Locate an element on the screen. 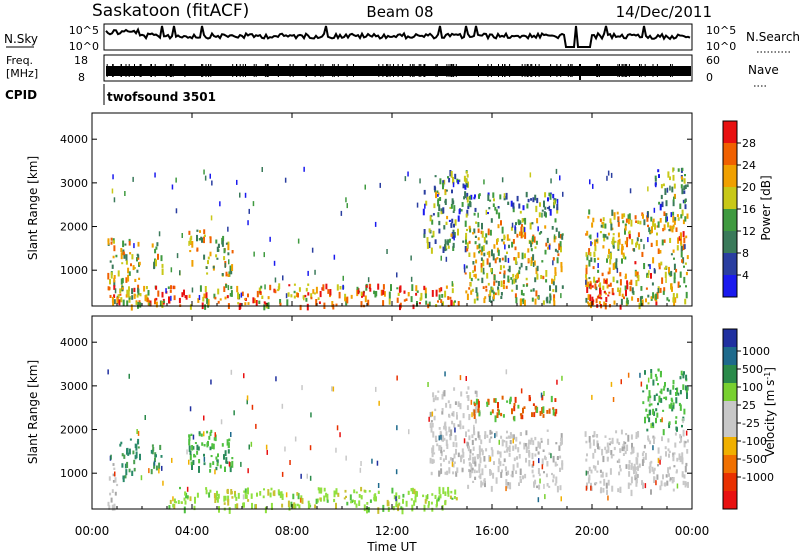 This screenshot has height=554, width=800. noise-right-label: N.Search is located at coordinates (773, 37).